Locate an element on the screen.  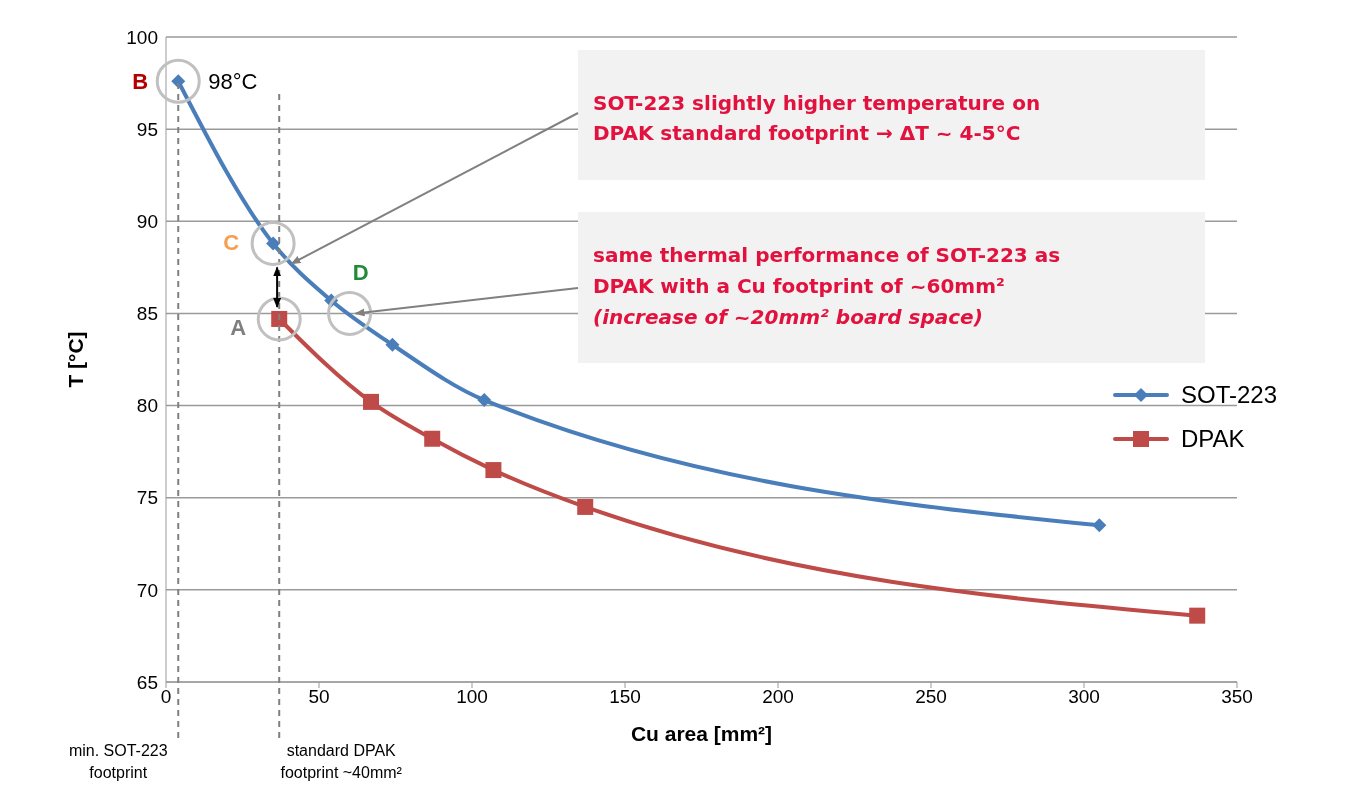
y-tick-label: 70 is located at coordinates (147, 590).